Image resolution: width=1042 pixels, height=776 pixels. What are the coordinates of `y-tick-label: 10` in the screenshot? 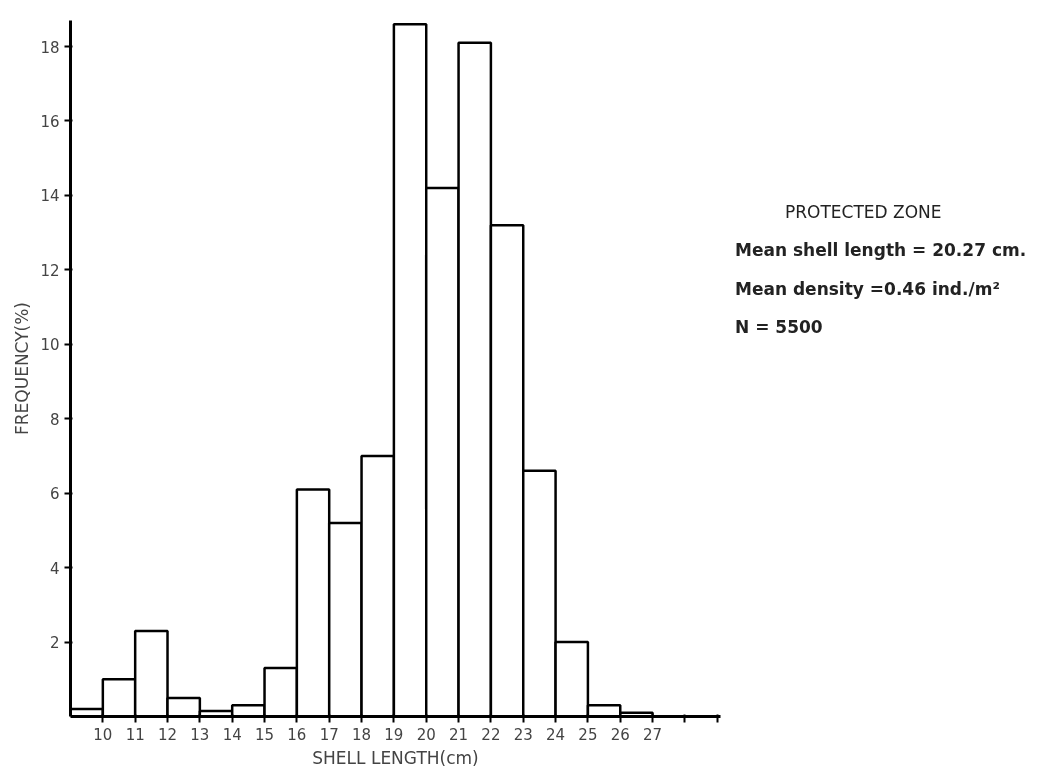 It's located at (50, 345).